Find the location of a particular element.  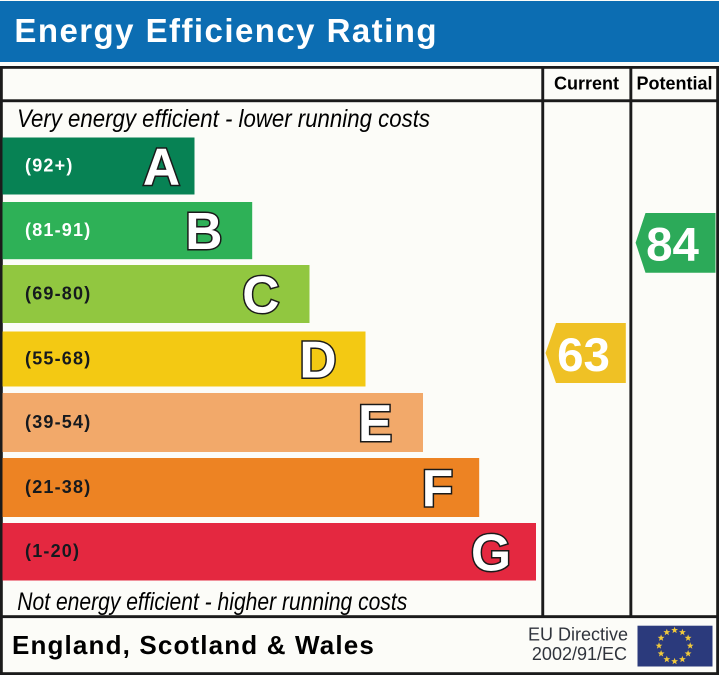

svg-text: (39-54) is located at coordinates (58, 422).